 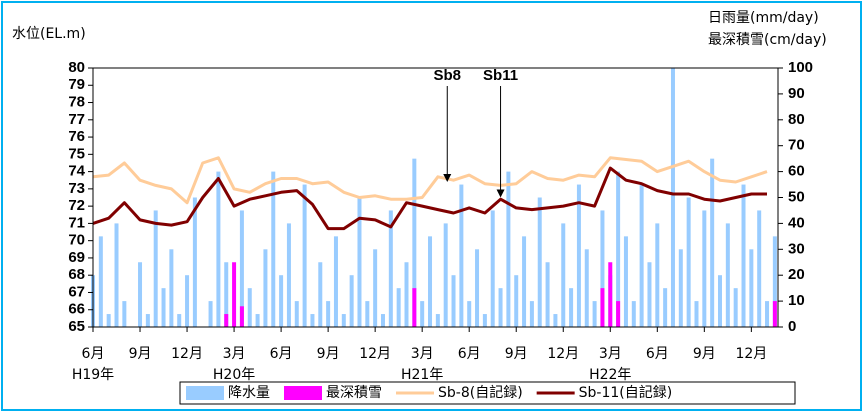 I want to click on y2-tick-label: 100, so click(x=800, y=67).